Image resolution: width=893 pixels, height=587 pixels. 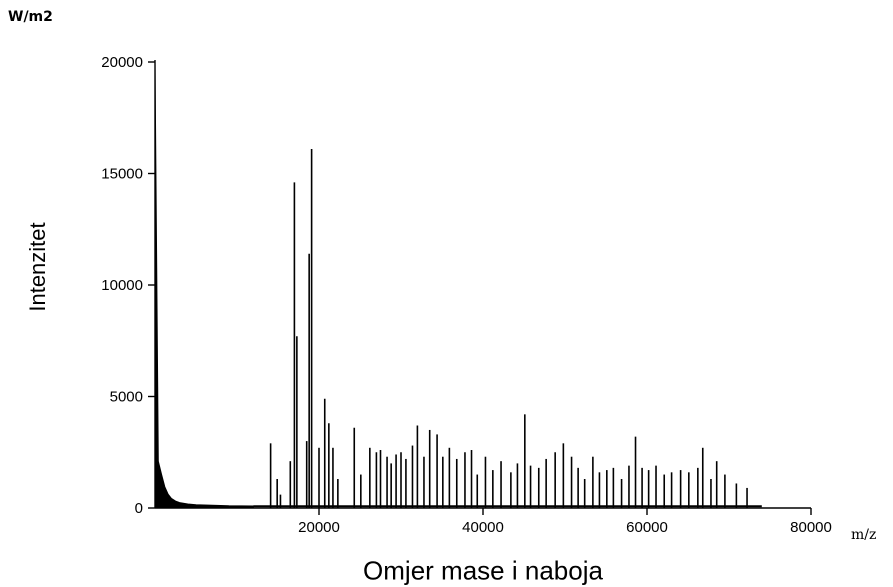 What do you see at coordinates (122, 62) in the screenshot?
I see `y-tick-label: 20000` at bounding box center [122, 62].